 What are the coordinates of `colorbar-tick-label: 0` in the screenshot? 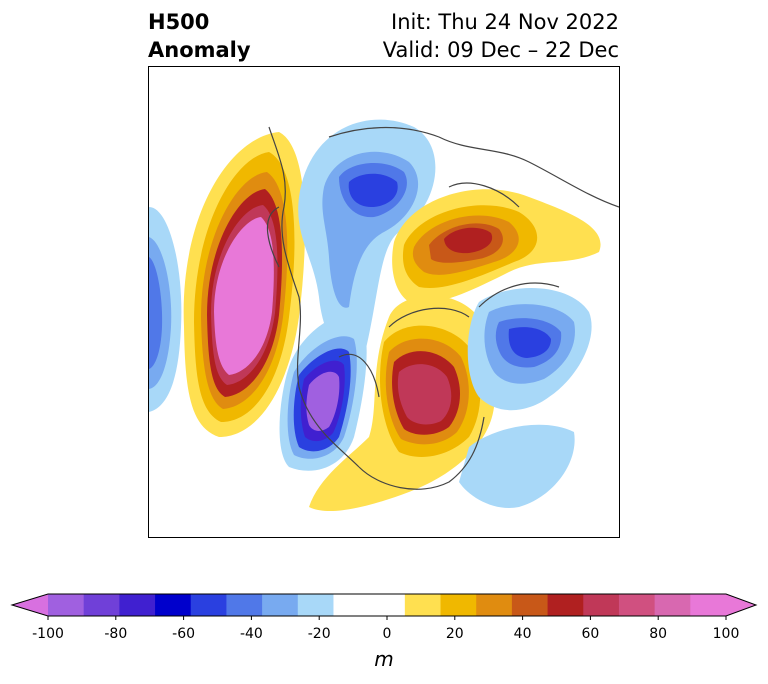 It's located at (387, 634).